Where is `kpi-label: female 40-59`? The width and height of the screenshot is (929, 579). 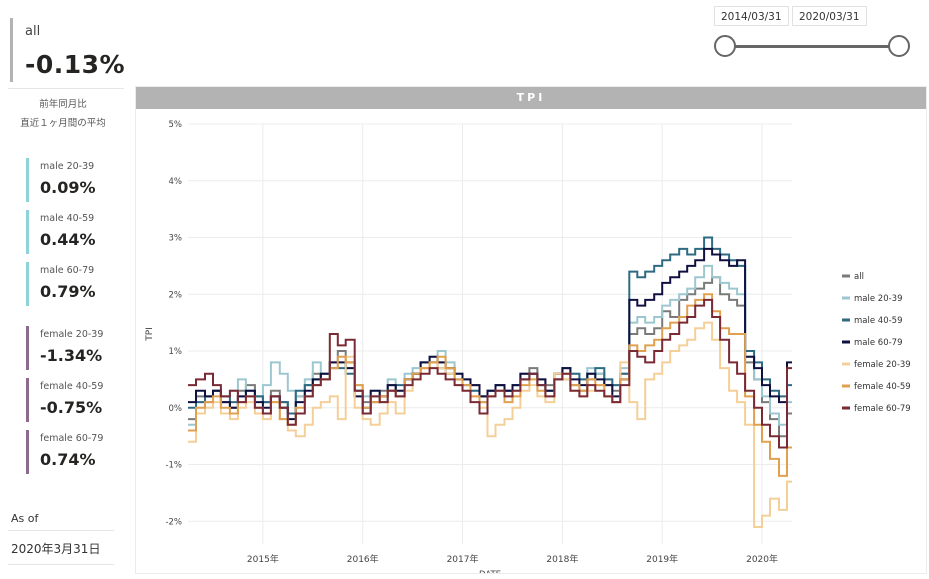
kpi-label: female 40-59 is located at coordinates (72, 386).